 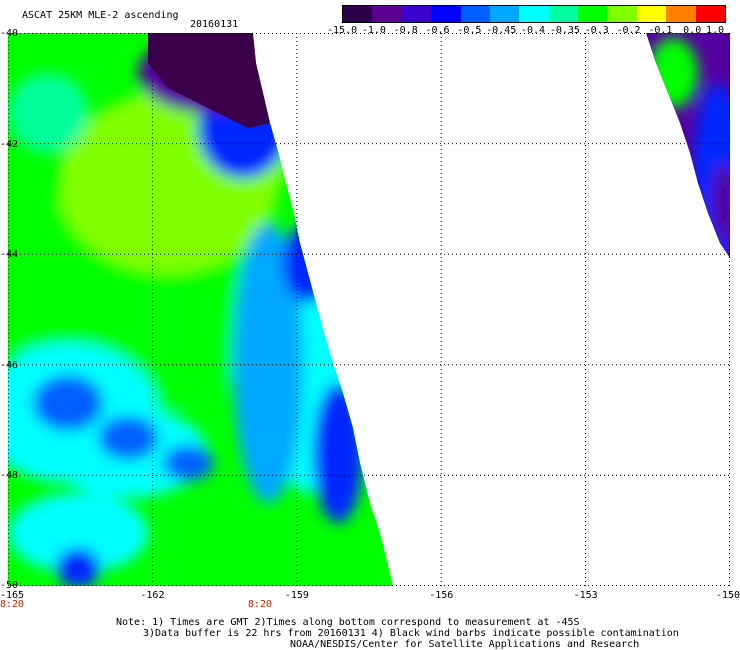 What do you see at coordinates (296, 595) in the screenshot?
I see `longitude-tick-label: -159` at bounding box center [296, 595].